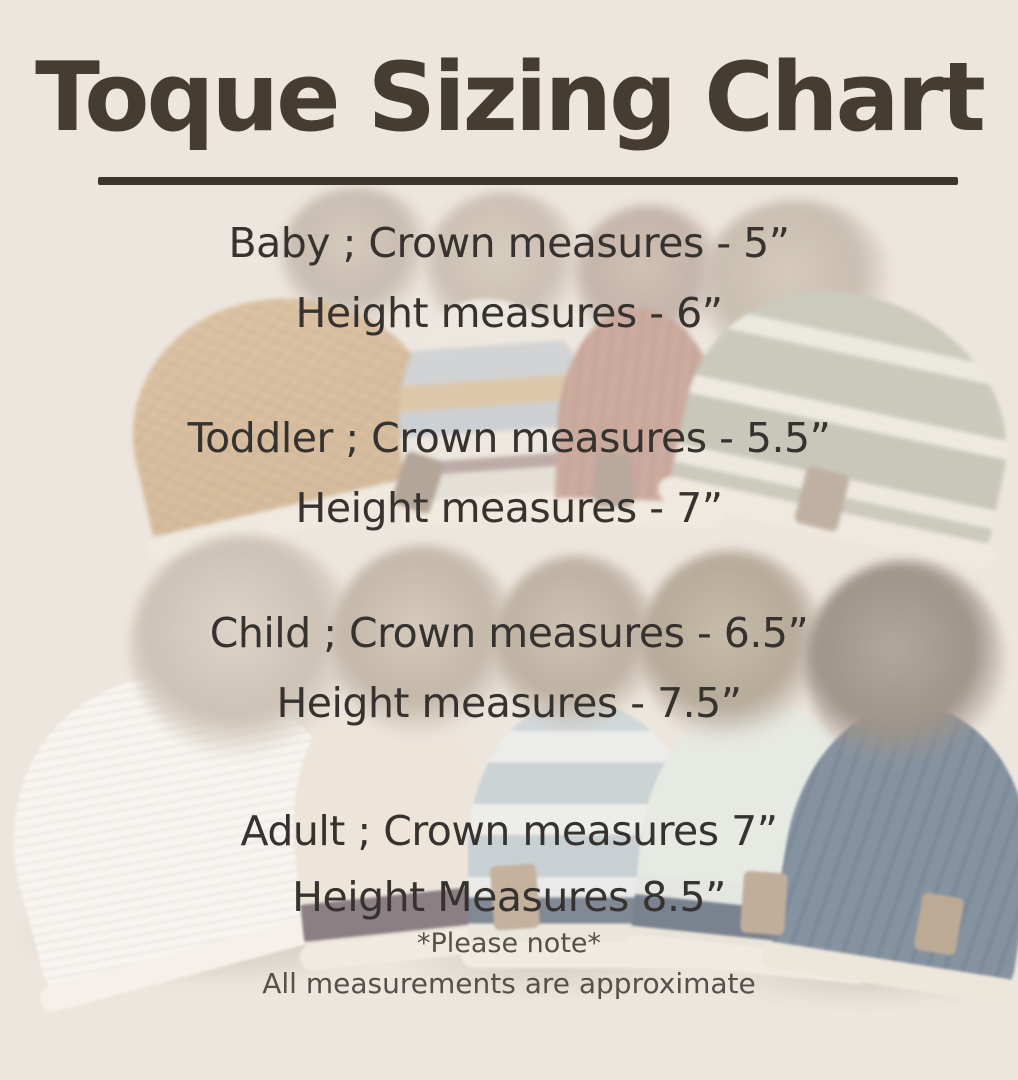 This screenshot has height=1080, width=1018. Describe the element at coordinates (510, 98) in the screenshot. I see `page-title: Toque Sizing Chart` at that location.